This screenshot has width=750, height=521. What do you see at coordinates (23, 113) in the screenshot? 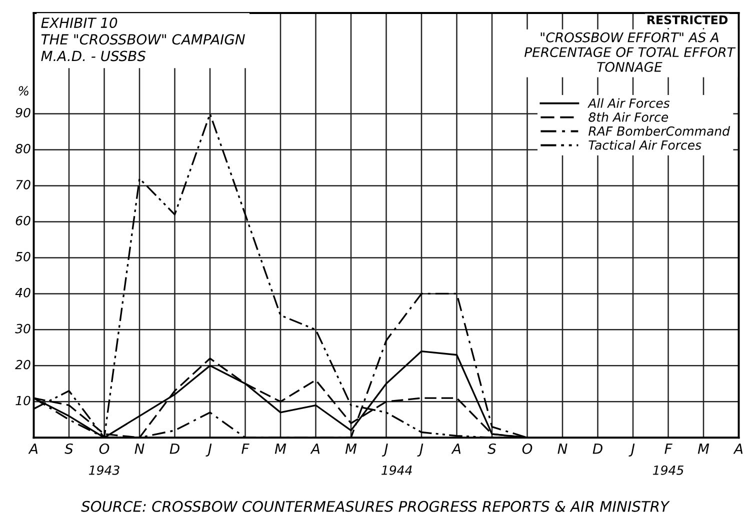
I see `y-tick-label: 90` at bounding box center [23, 113].